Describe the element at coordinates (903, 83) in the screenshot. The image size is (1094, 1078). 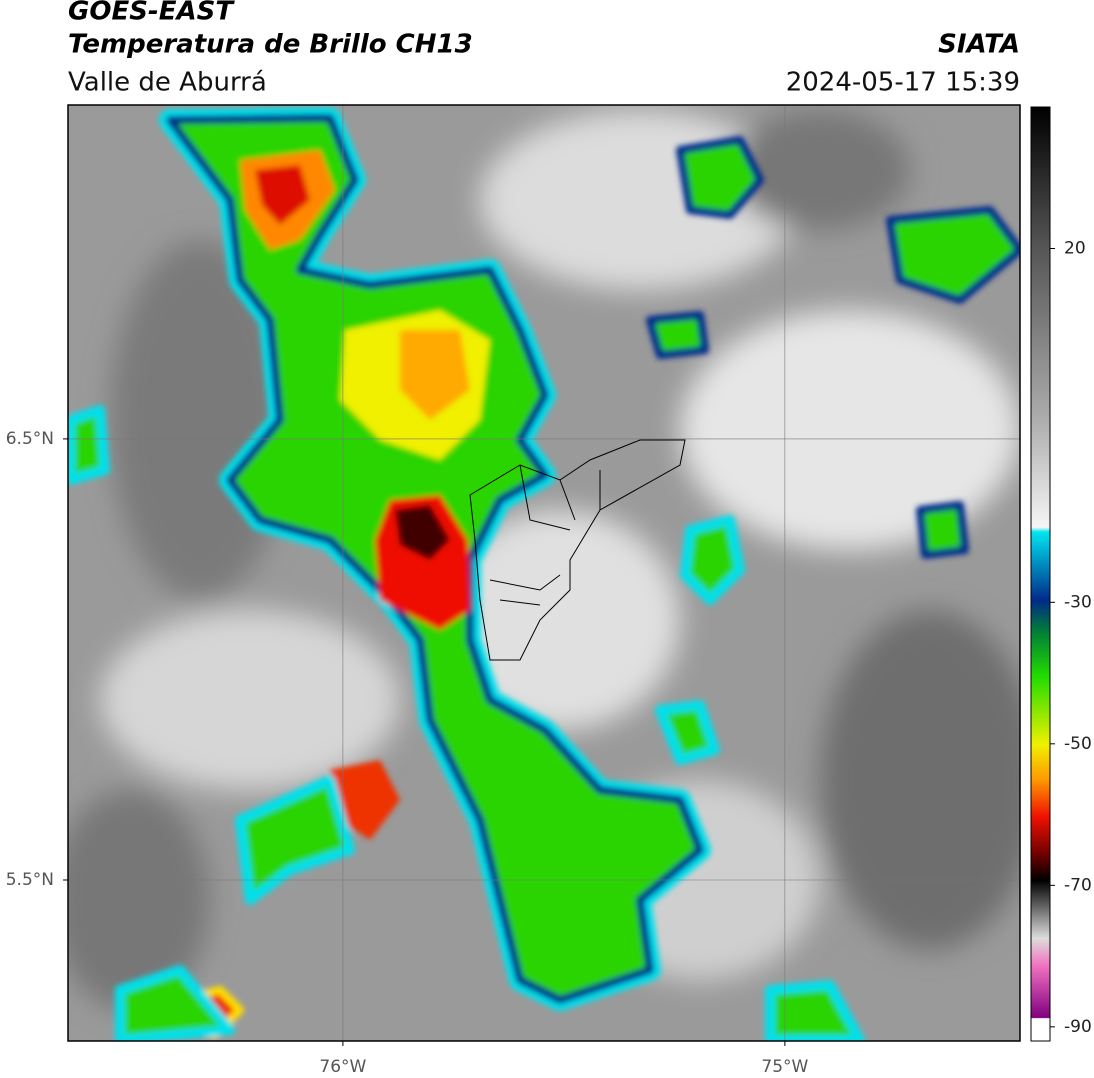
I see `timestamp: 2024-05-17 15:39` at that location.